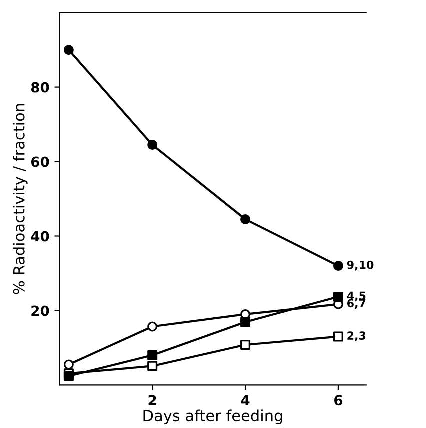 The height and width of the screenshot is (428, 426). What do you see at coordinates (20, 199) in the screenshot?
I see `y-axis-title: % Radioactivity / fraction` at bounding box center [20, 199].